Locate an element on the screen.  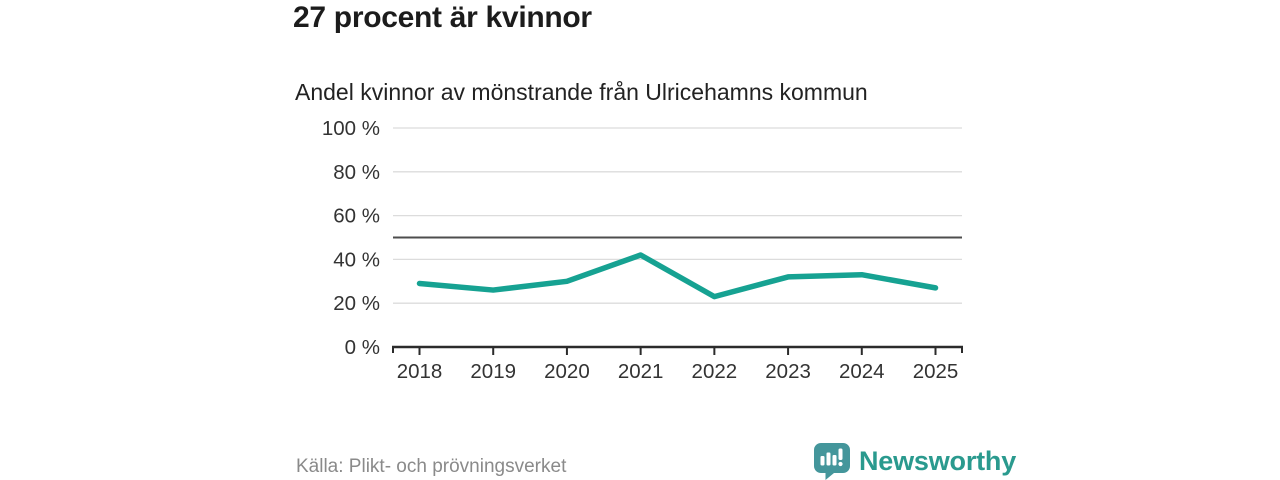
svg-text: 2022 is located at coordinates (715, 371).